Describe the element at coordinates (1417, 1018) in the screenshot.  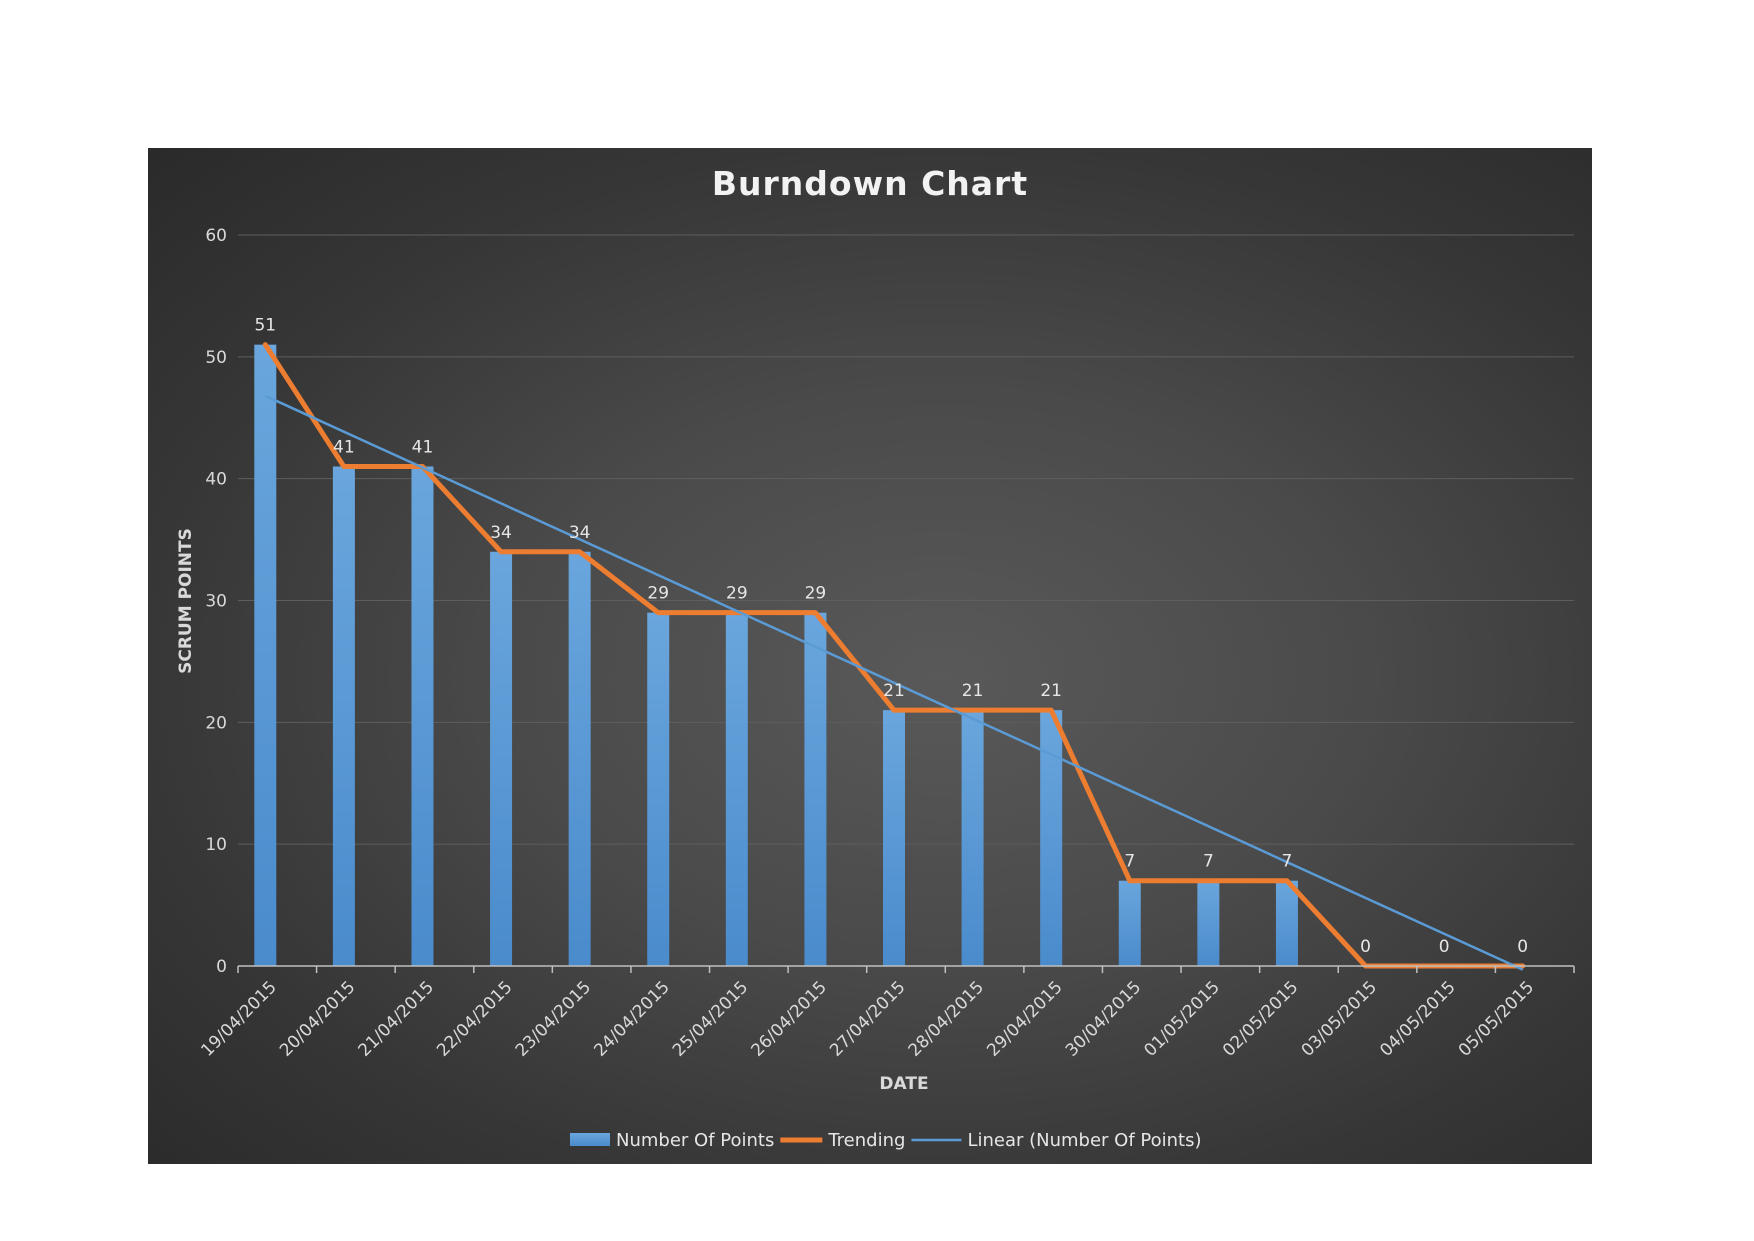
I see `x-tick-label: 04/05/2015` at that location.